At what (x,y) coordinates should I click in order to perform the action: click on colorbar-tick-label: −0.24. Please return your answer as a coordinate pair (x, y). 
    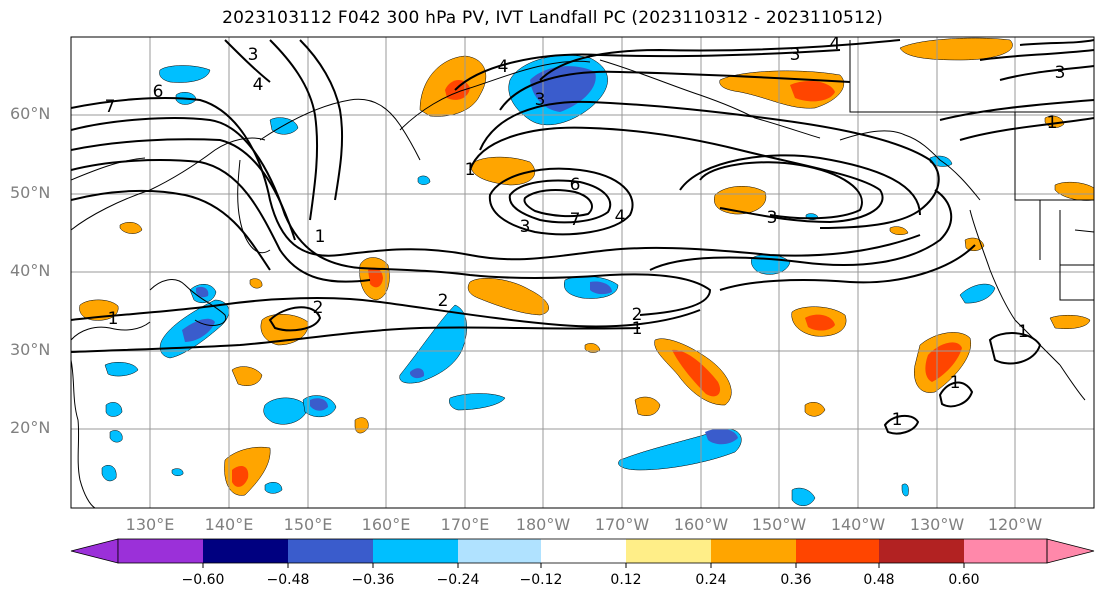
    Looking at the image, I should click on (458, 580).